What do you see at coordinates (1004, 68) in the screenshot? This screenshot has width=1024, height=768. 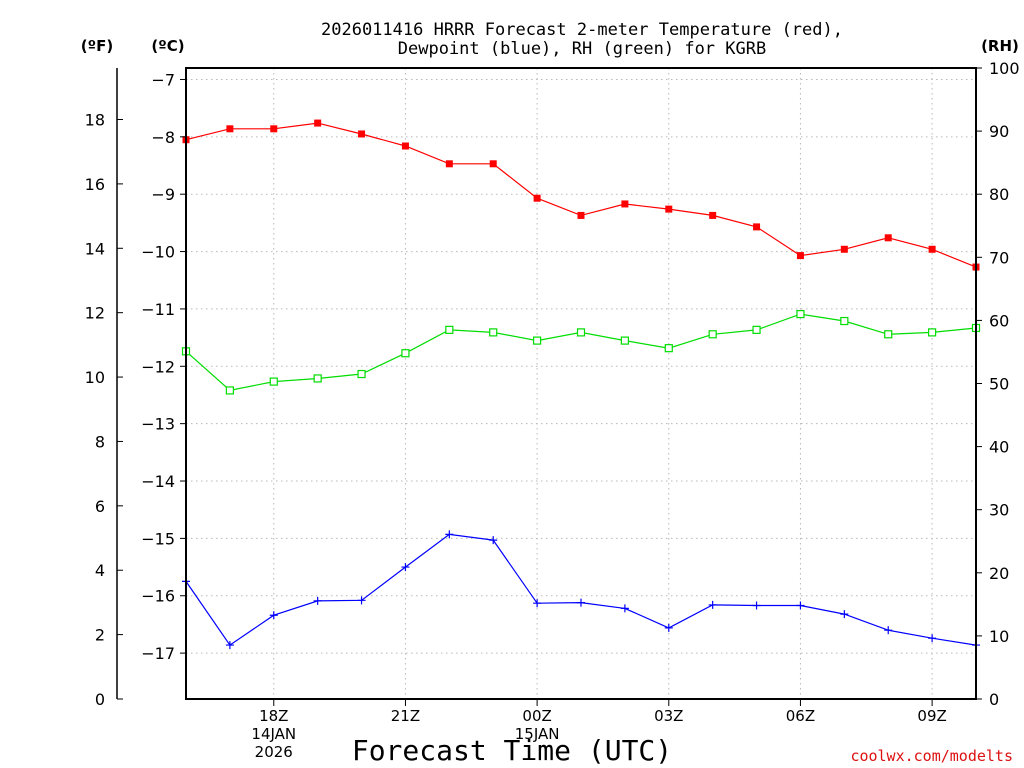 I see `rh-tick-label: 100` at bounding box center [1004, 68].